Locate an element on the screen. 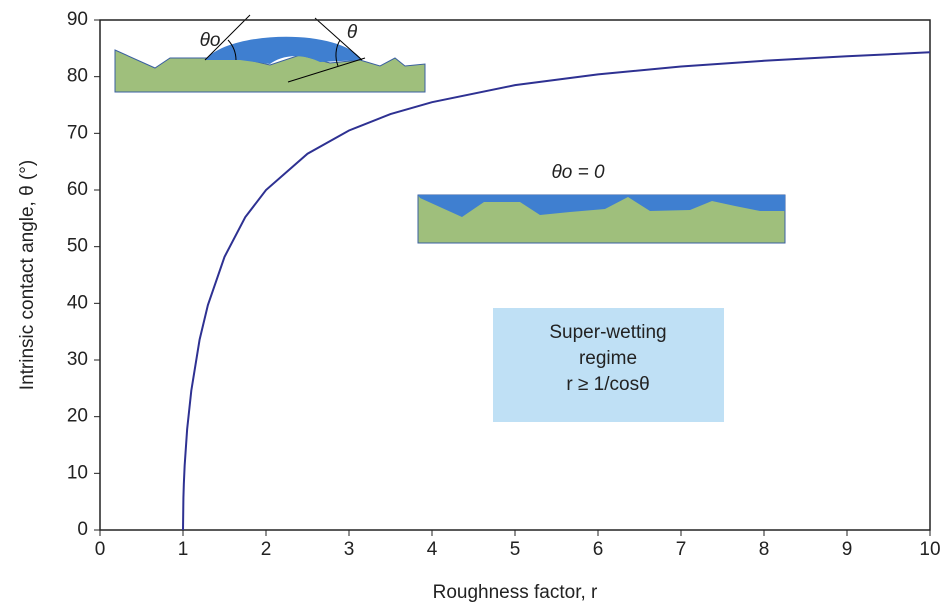 This screenshot has height=615, width=950. inset-film is located at coordinates (601, 219).